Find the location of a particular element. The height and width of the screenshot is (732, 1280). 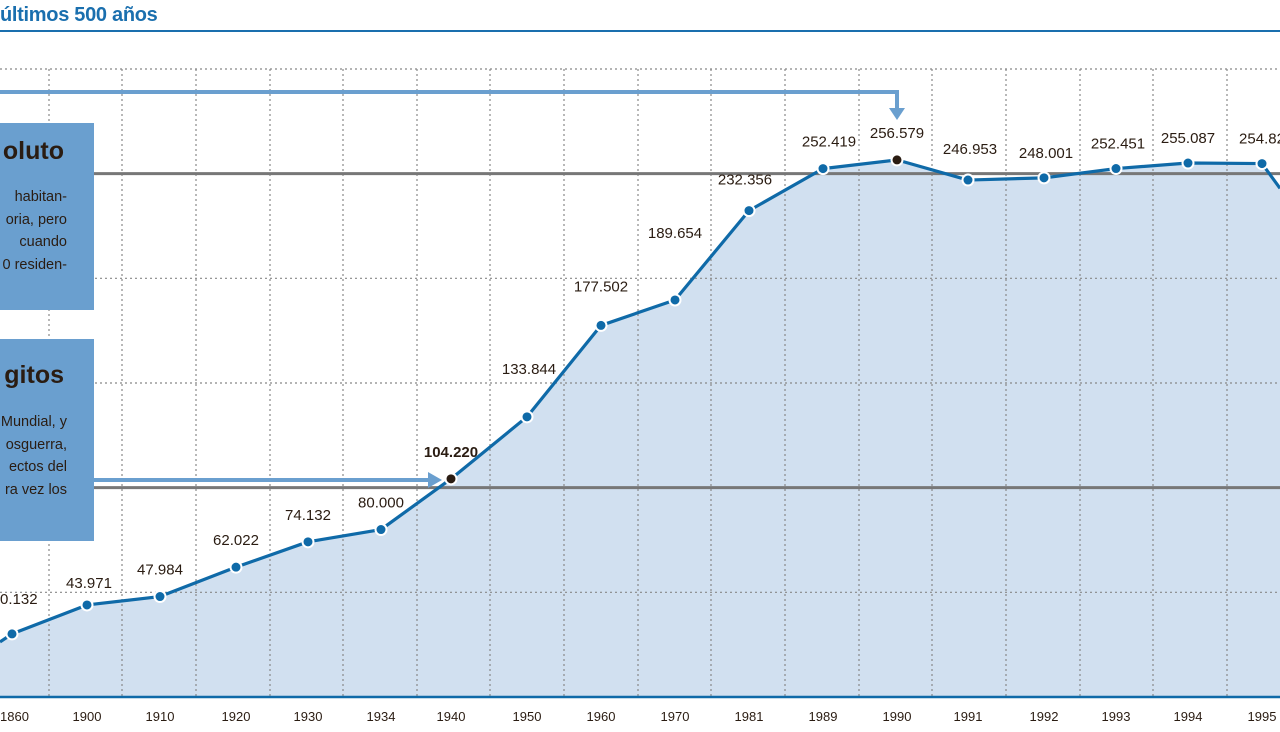

data-label: 189.654 is located at coordinates (675, 233).